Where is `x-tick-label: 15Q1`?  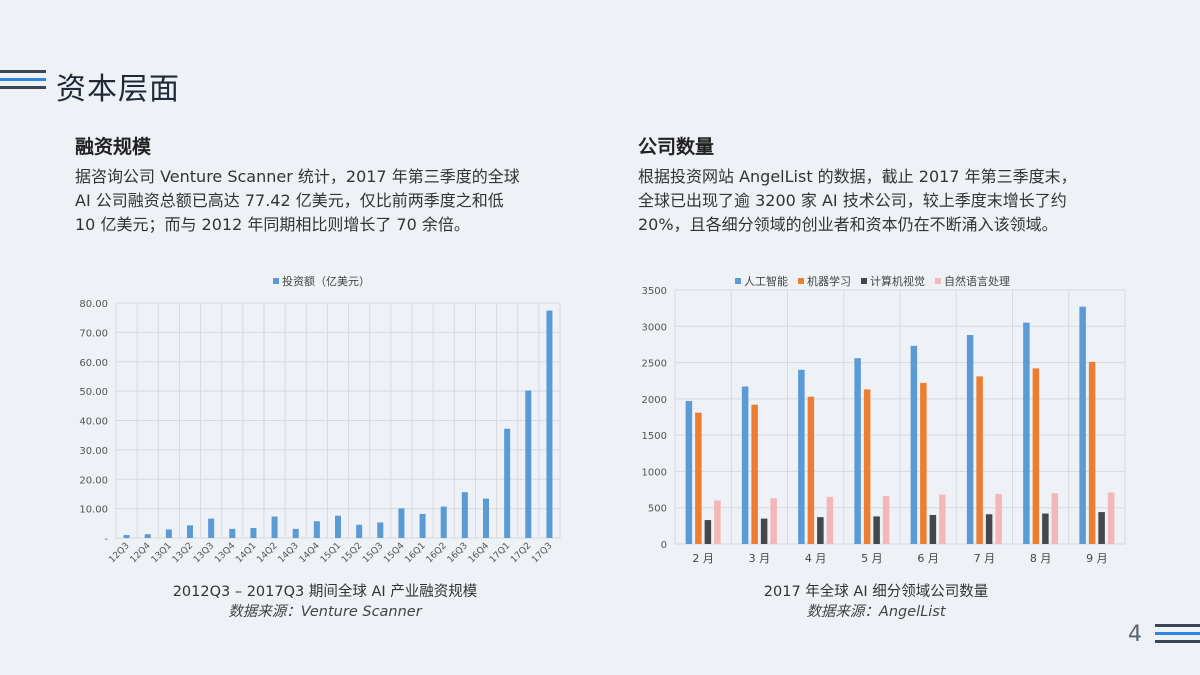
x-tick-label: 15Q1 is located at coordinates (331, 553).